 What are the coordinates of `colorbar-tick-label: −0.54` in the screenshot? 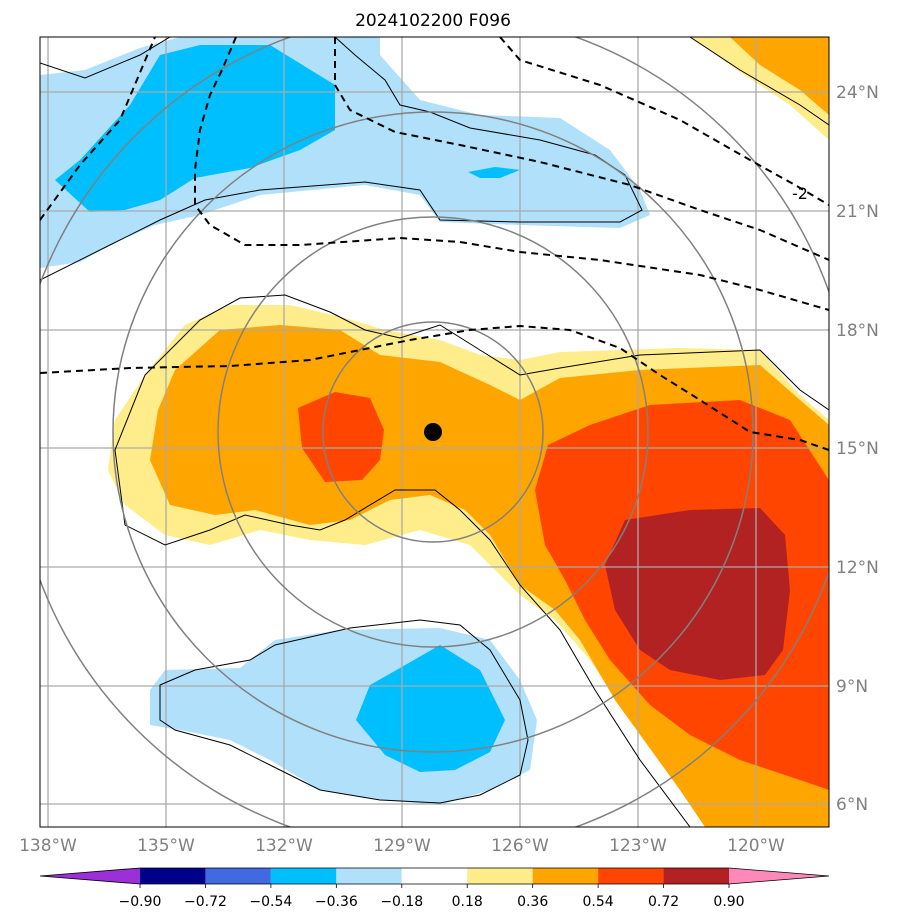 It's located at (270, 902).